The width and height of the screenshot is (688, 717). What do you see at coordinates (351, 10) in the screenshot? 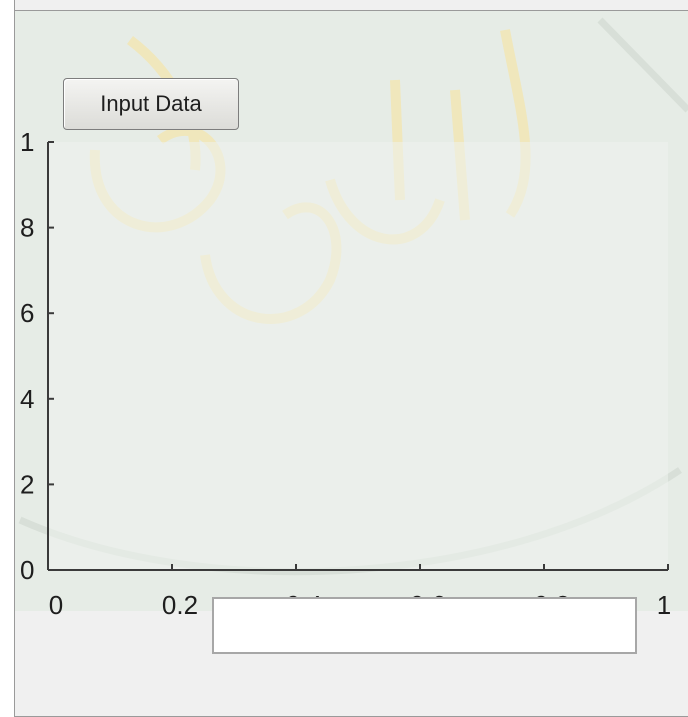
I see `window-top-border` at bounding box center [351, 10].